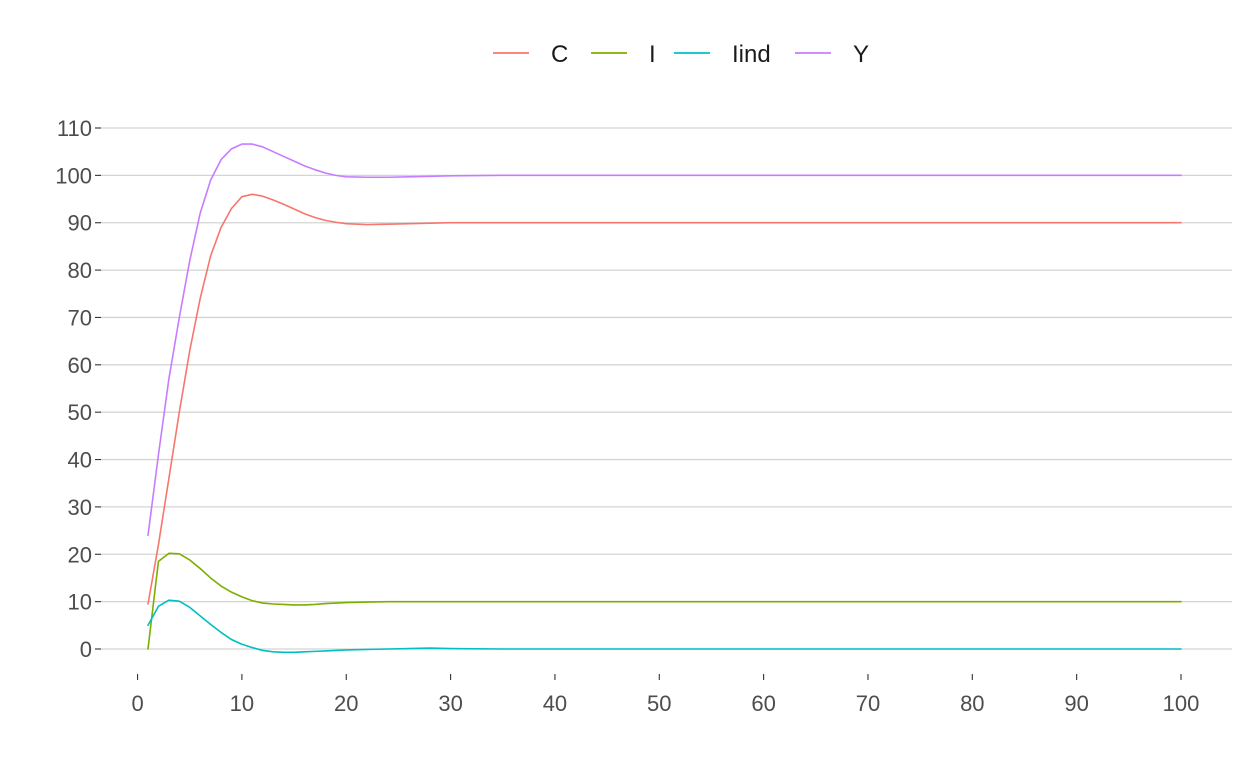 Image resolution: width=1248 pixels, height=768 pixels. I want to click on y-tick-label: 40, so click(80, 460).